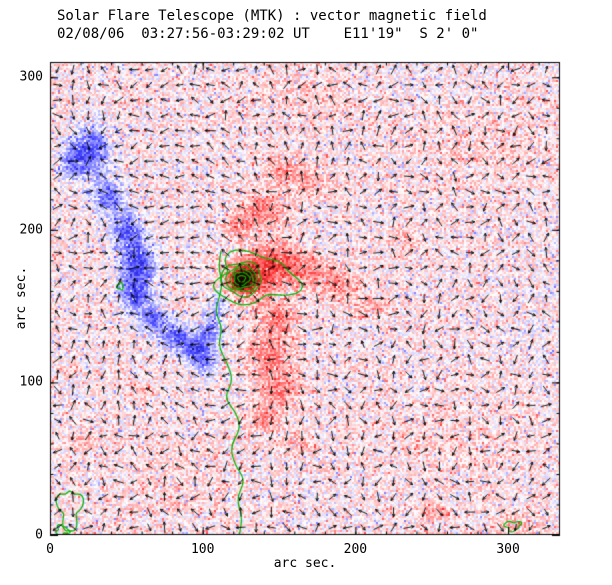  What do you see at coordinates (31, 382) in the screenshot?
I see `y-tick-label: 100` at bounding box center [31, 382].